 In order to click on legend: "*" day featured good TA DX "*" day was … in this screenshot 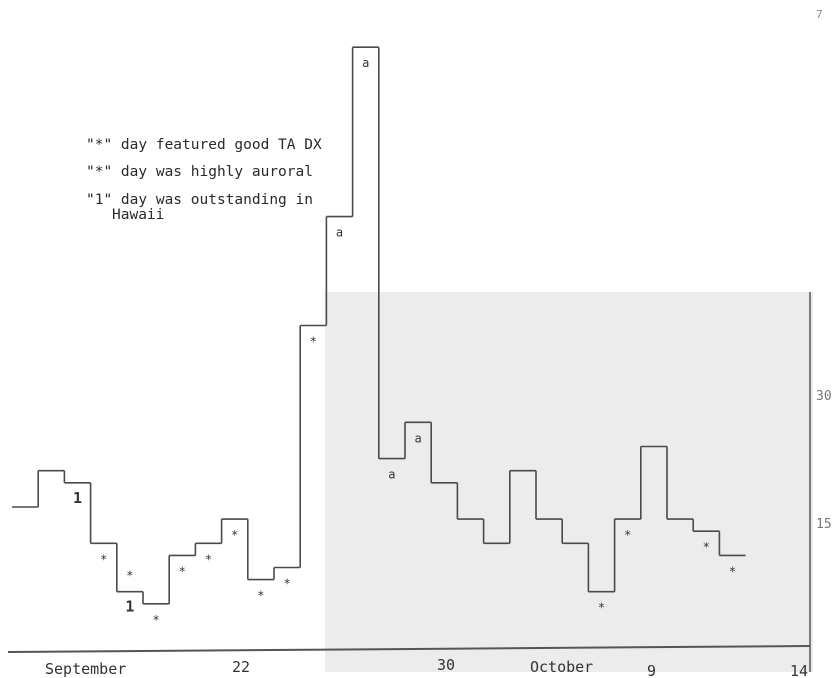, I will do `click(204, 180)`.